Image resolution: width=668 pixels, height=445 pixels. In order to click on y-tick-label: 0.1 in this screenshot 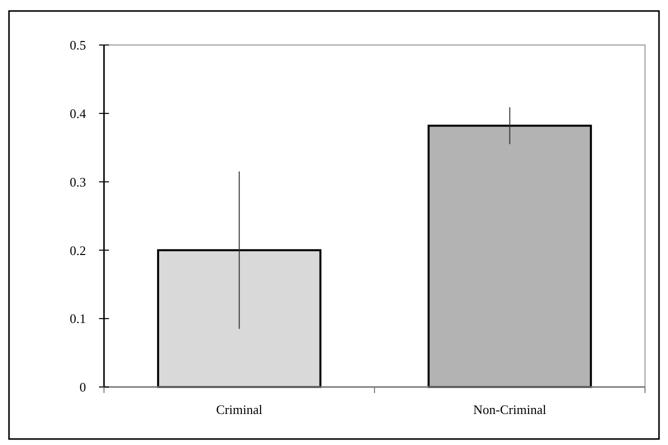, I will do `click(78, 318)`.